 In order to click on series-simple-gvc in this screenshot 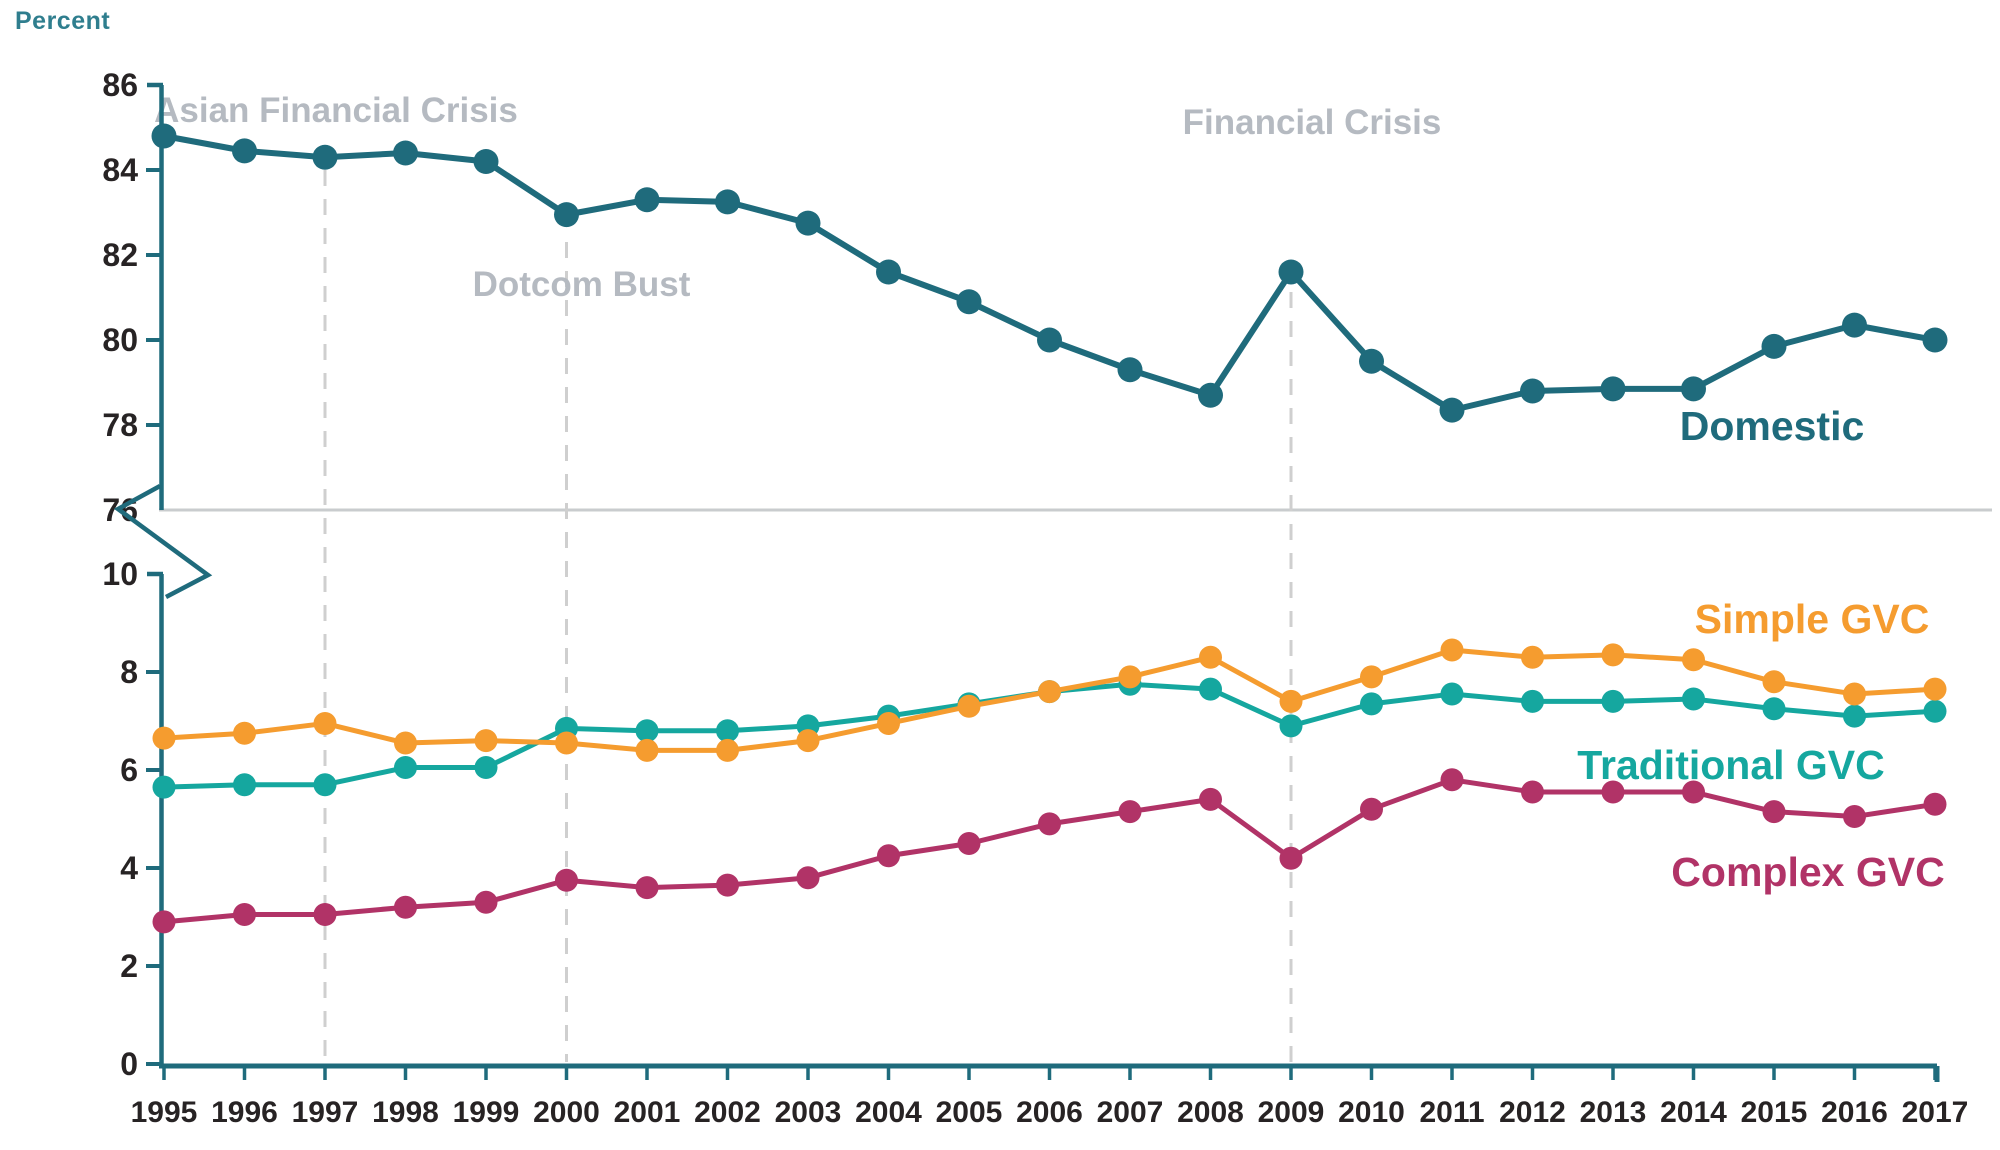, I will do `click(1049, 700)`.